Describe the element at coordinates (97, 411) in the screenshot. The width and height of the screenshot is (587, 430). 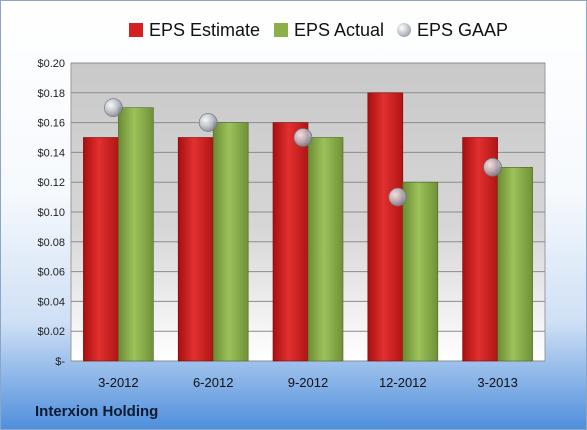
I see `company-name: Interxion Holding` at that location.